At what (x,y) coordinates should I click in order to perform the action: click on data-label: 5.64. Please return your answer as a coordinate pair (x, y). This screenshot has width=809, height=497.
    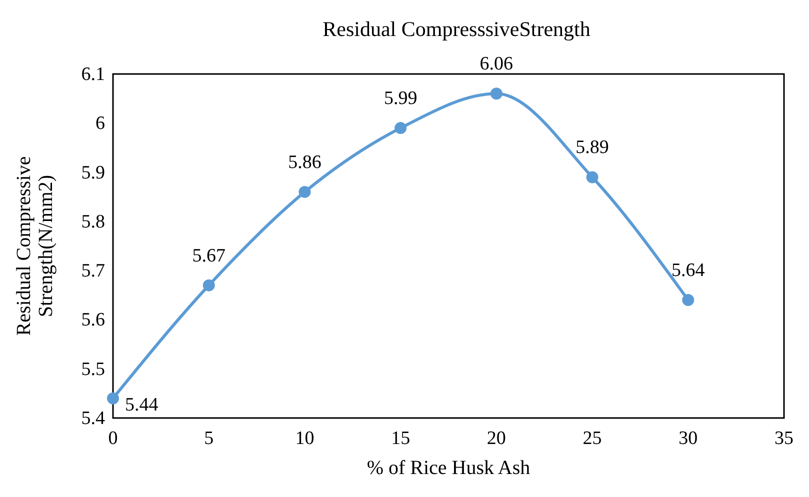
    Looking at the image, I should click on (689, 271).